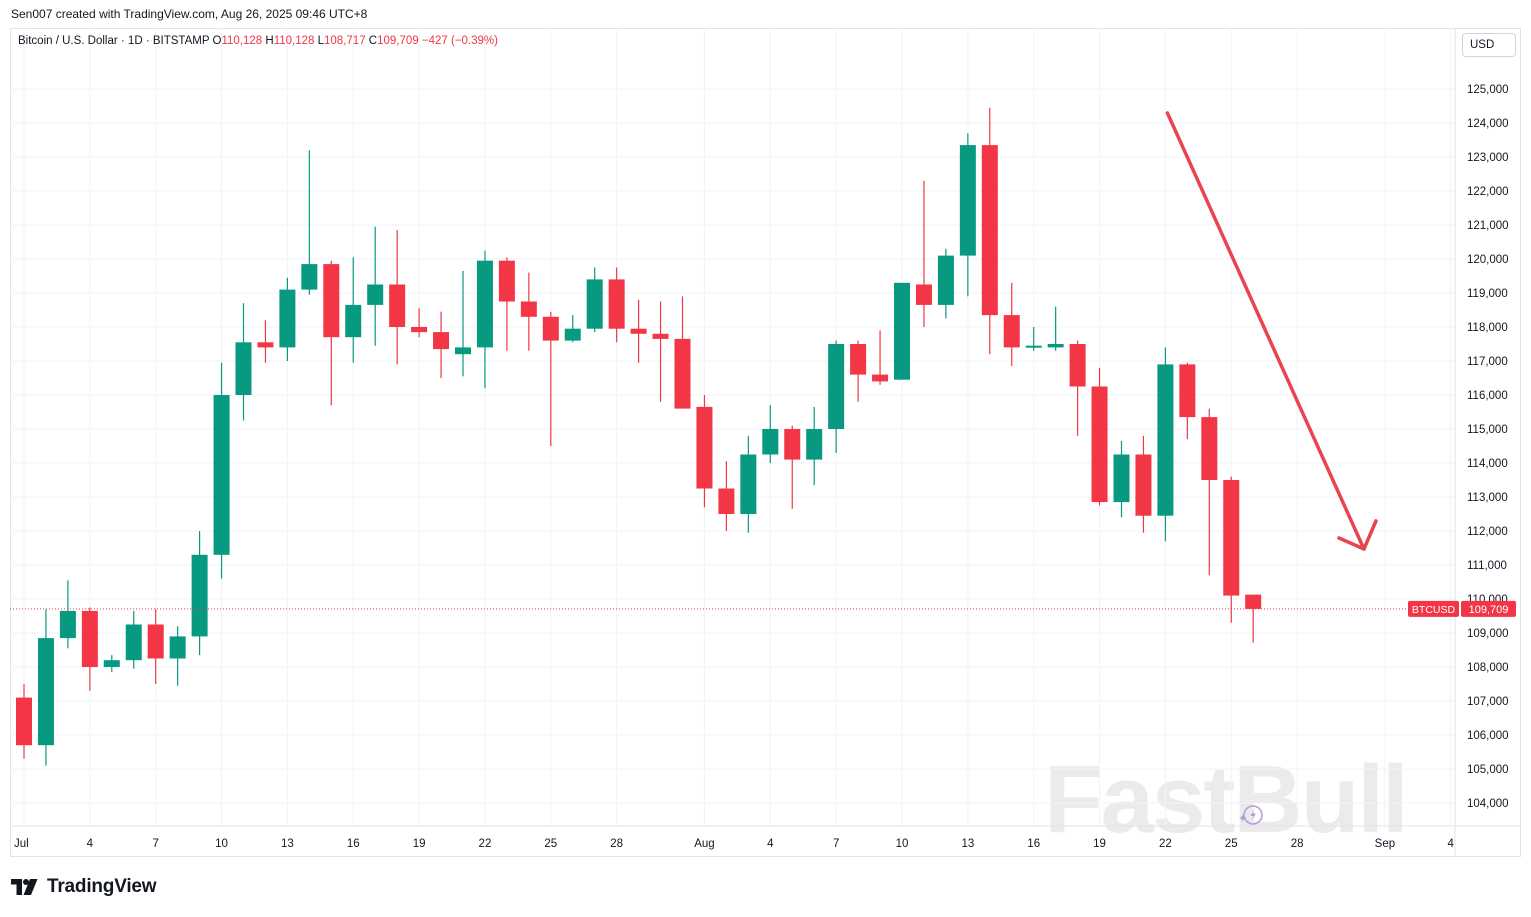 Image resolution: width=1531 pixels, height=917 pixels. I want to click on trend-arrow-shaft, so click(1265, 331).